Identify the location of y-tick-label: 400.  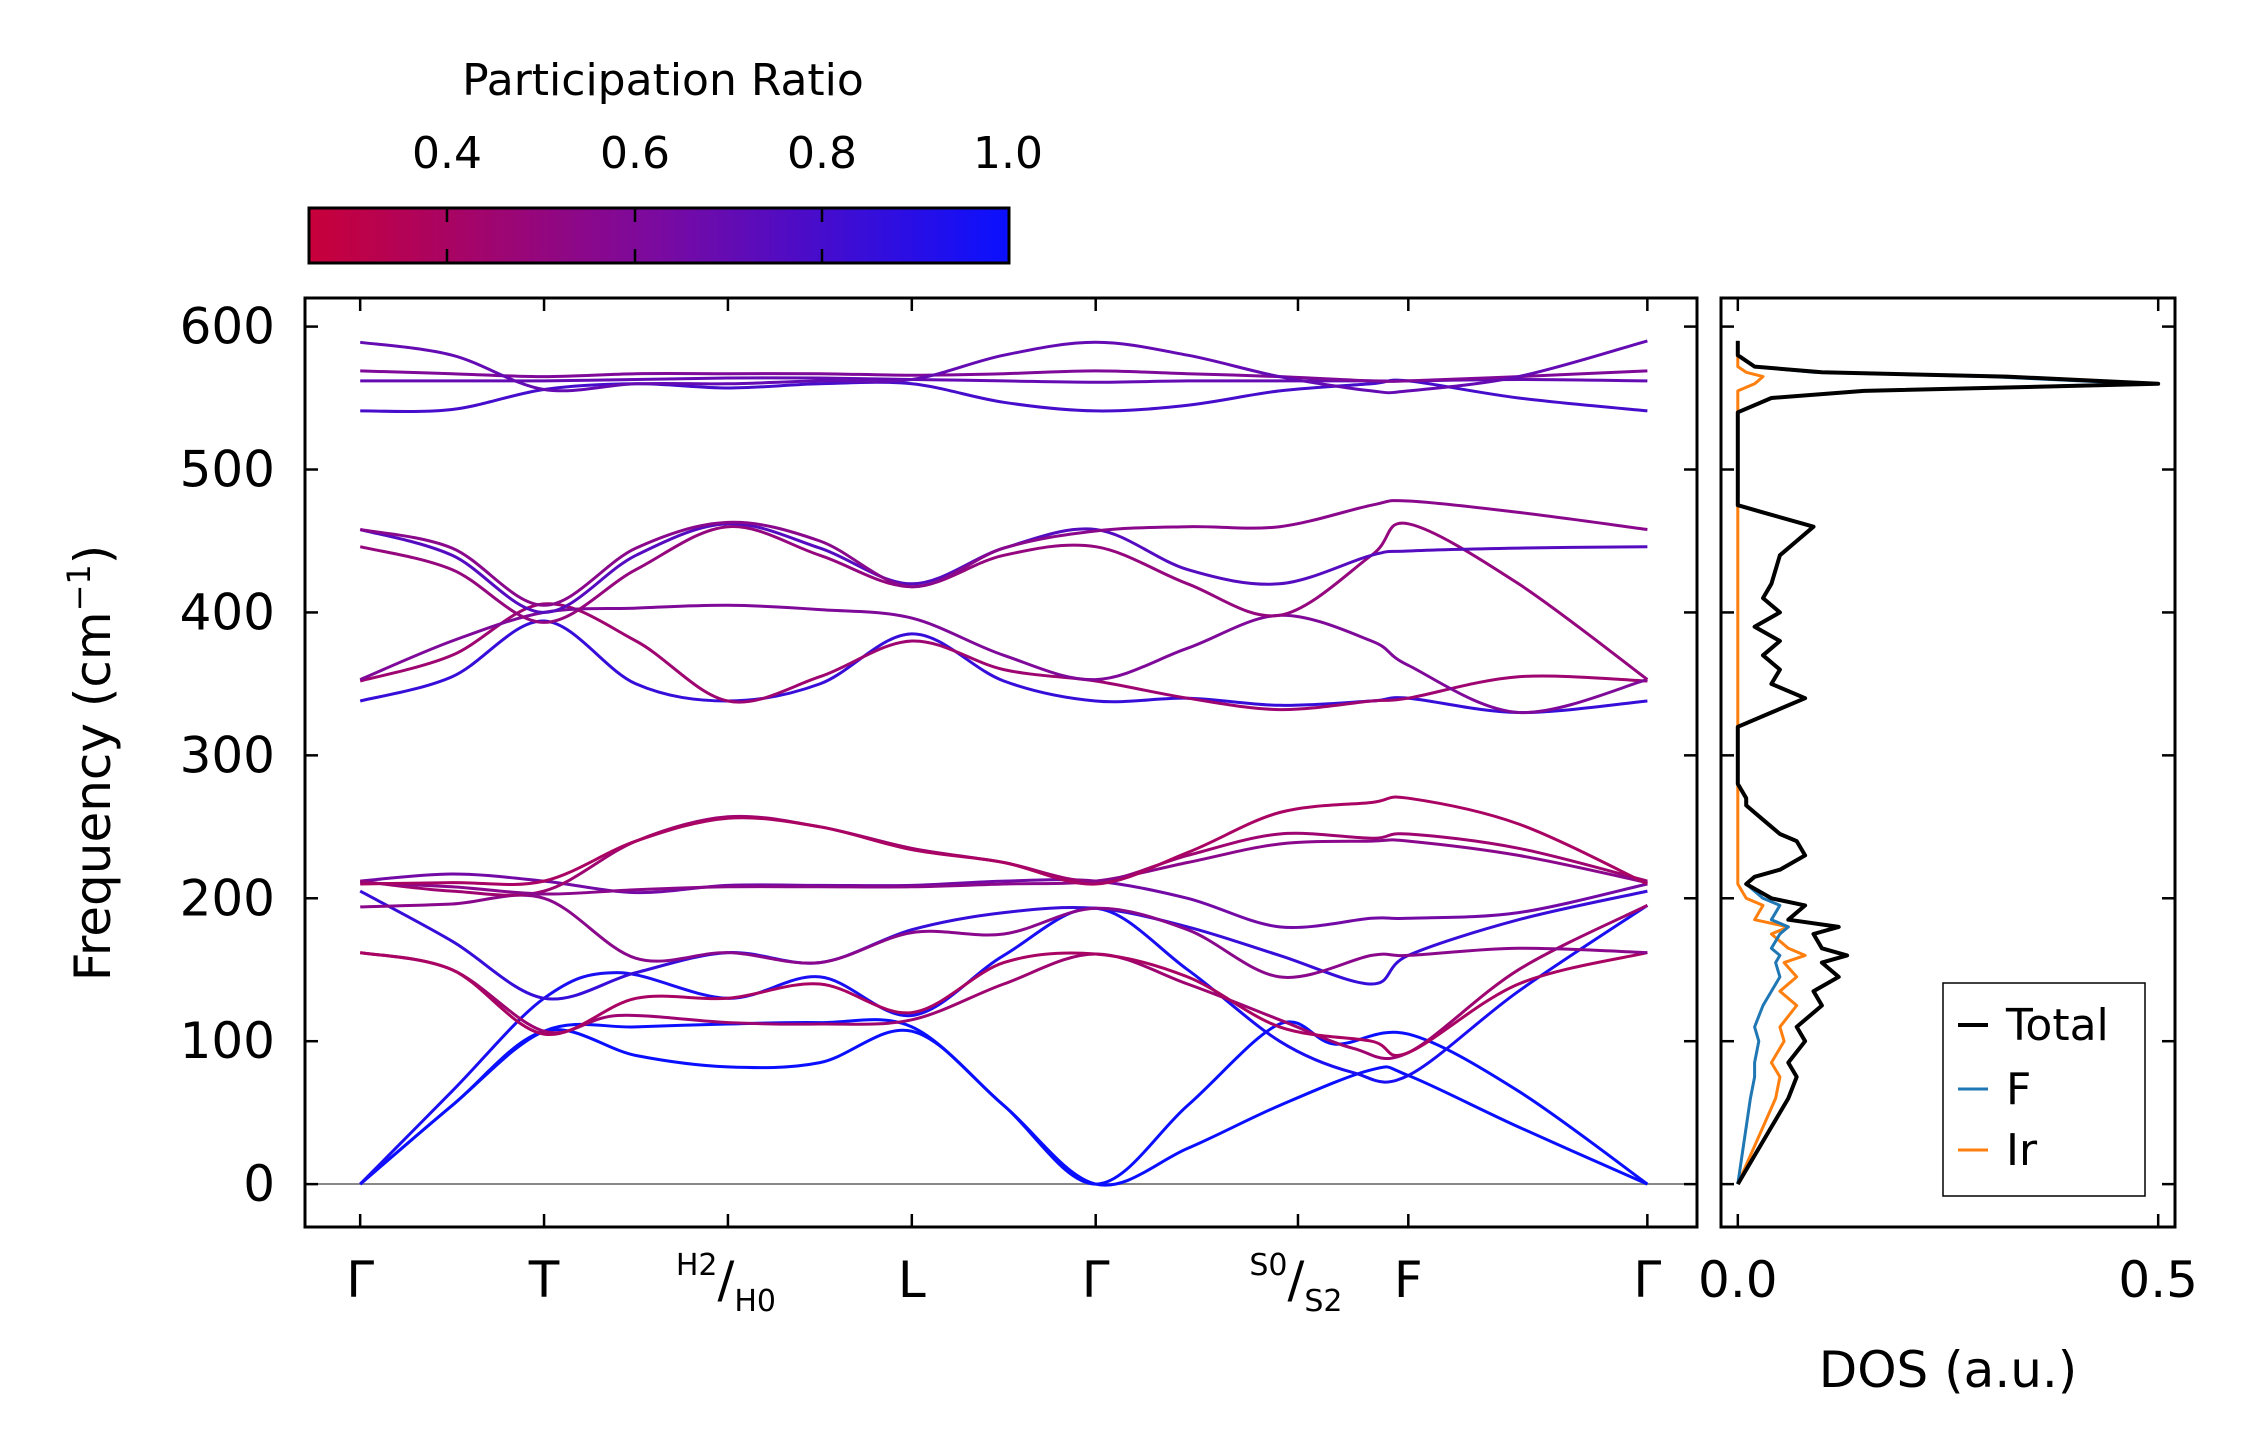
(227, 612).